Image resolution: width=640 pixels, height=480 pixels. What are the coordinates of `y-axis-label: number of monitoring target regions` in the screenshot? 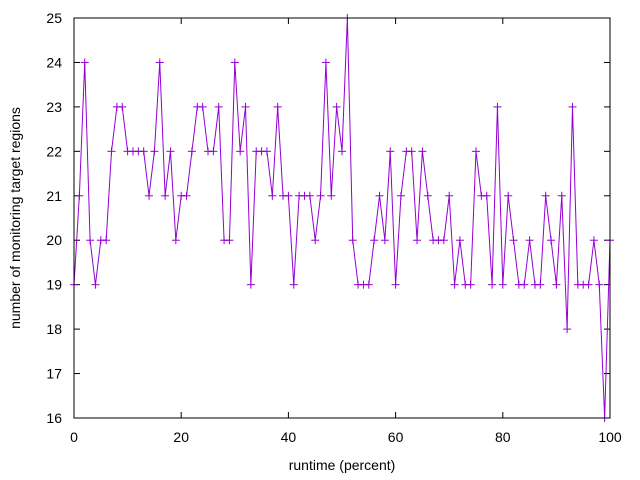 It's located at (15, 218).